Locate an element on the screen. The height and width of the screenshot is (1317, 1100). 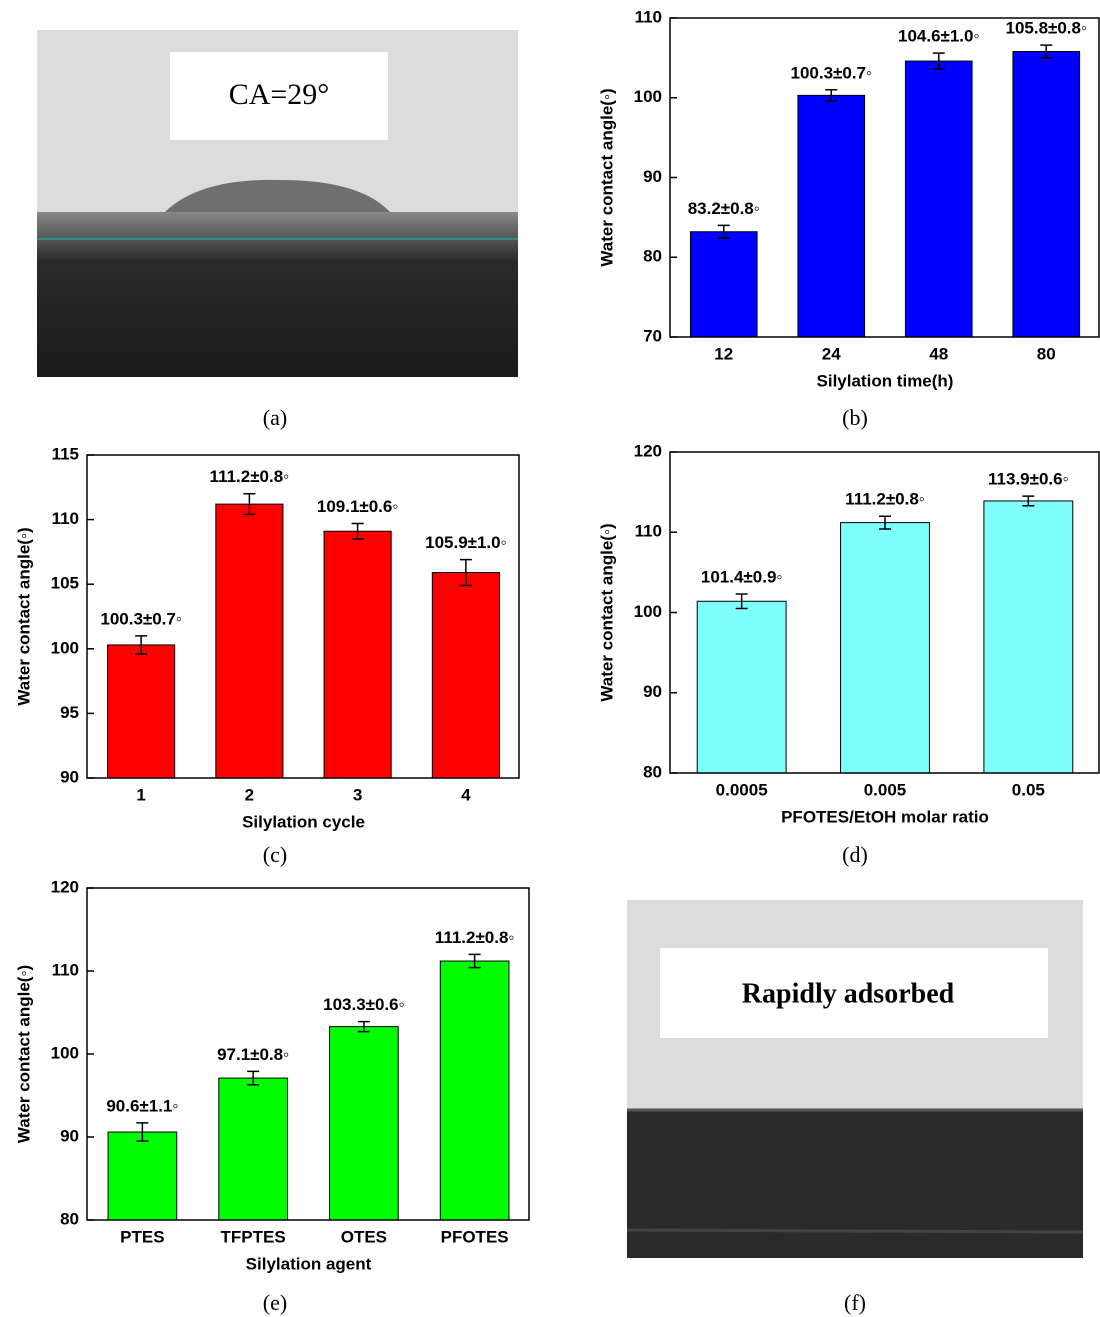
panel-label: (d) is located at coordinates (855, 854).